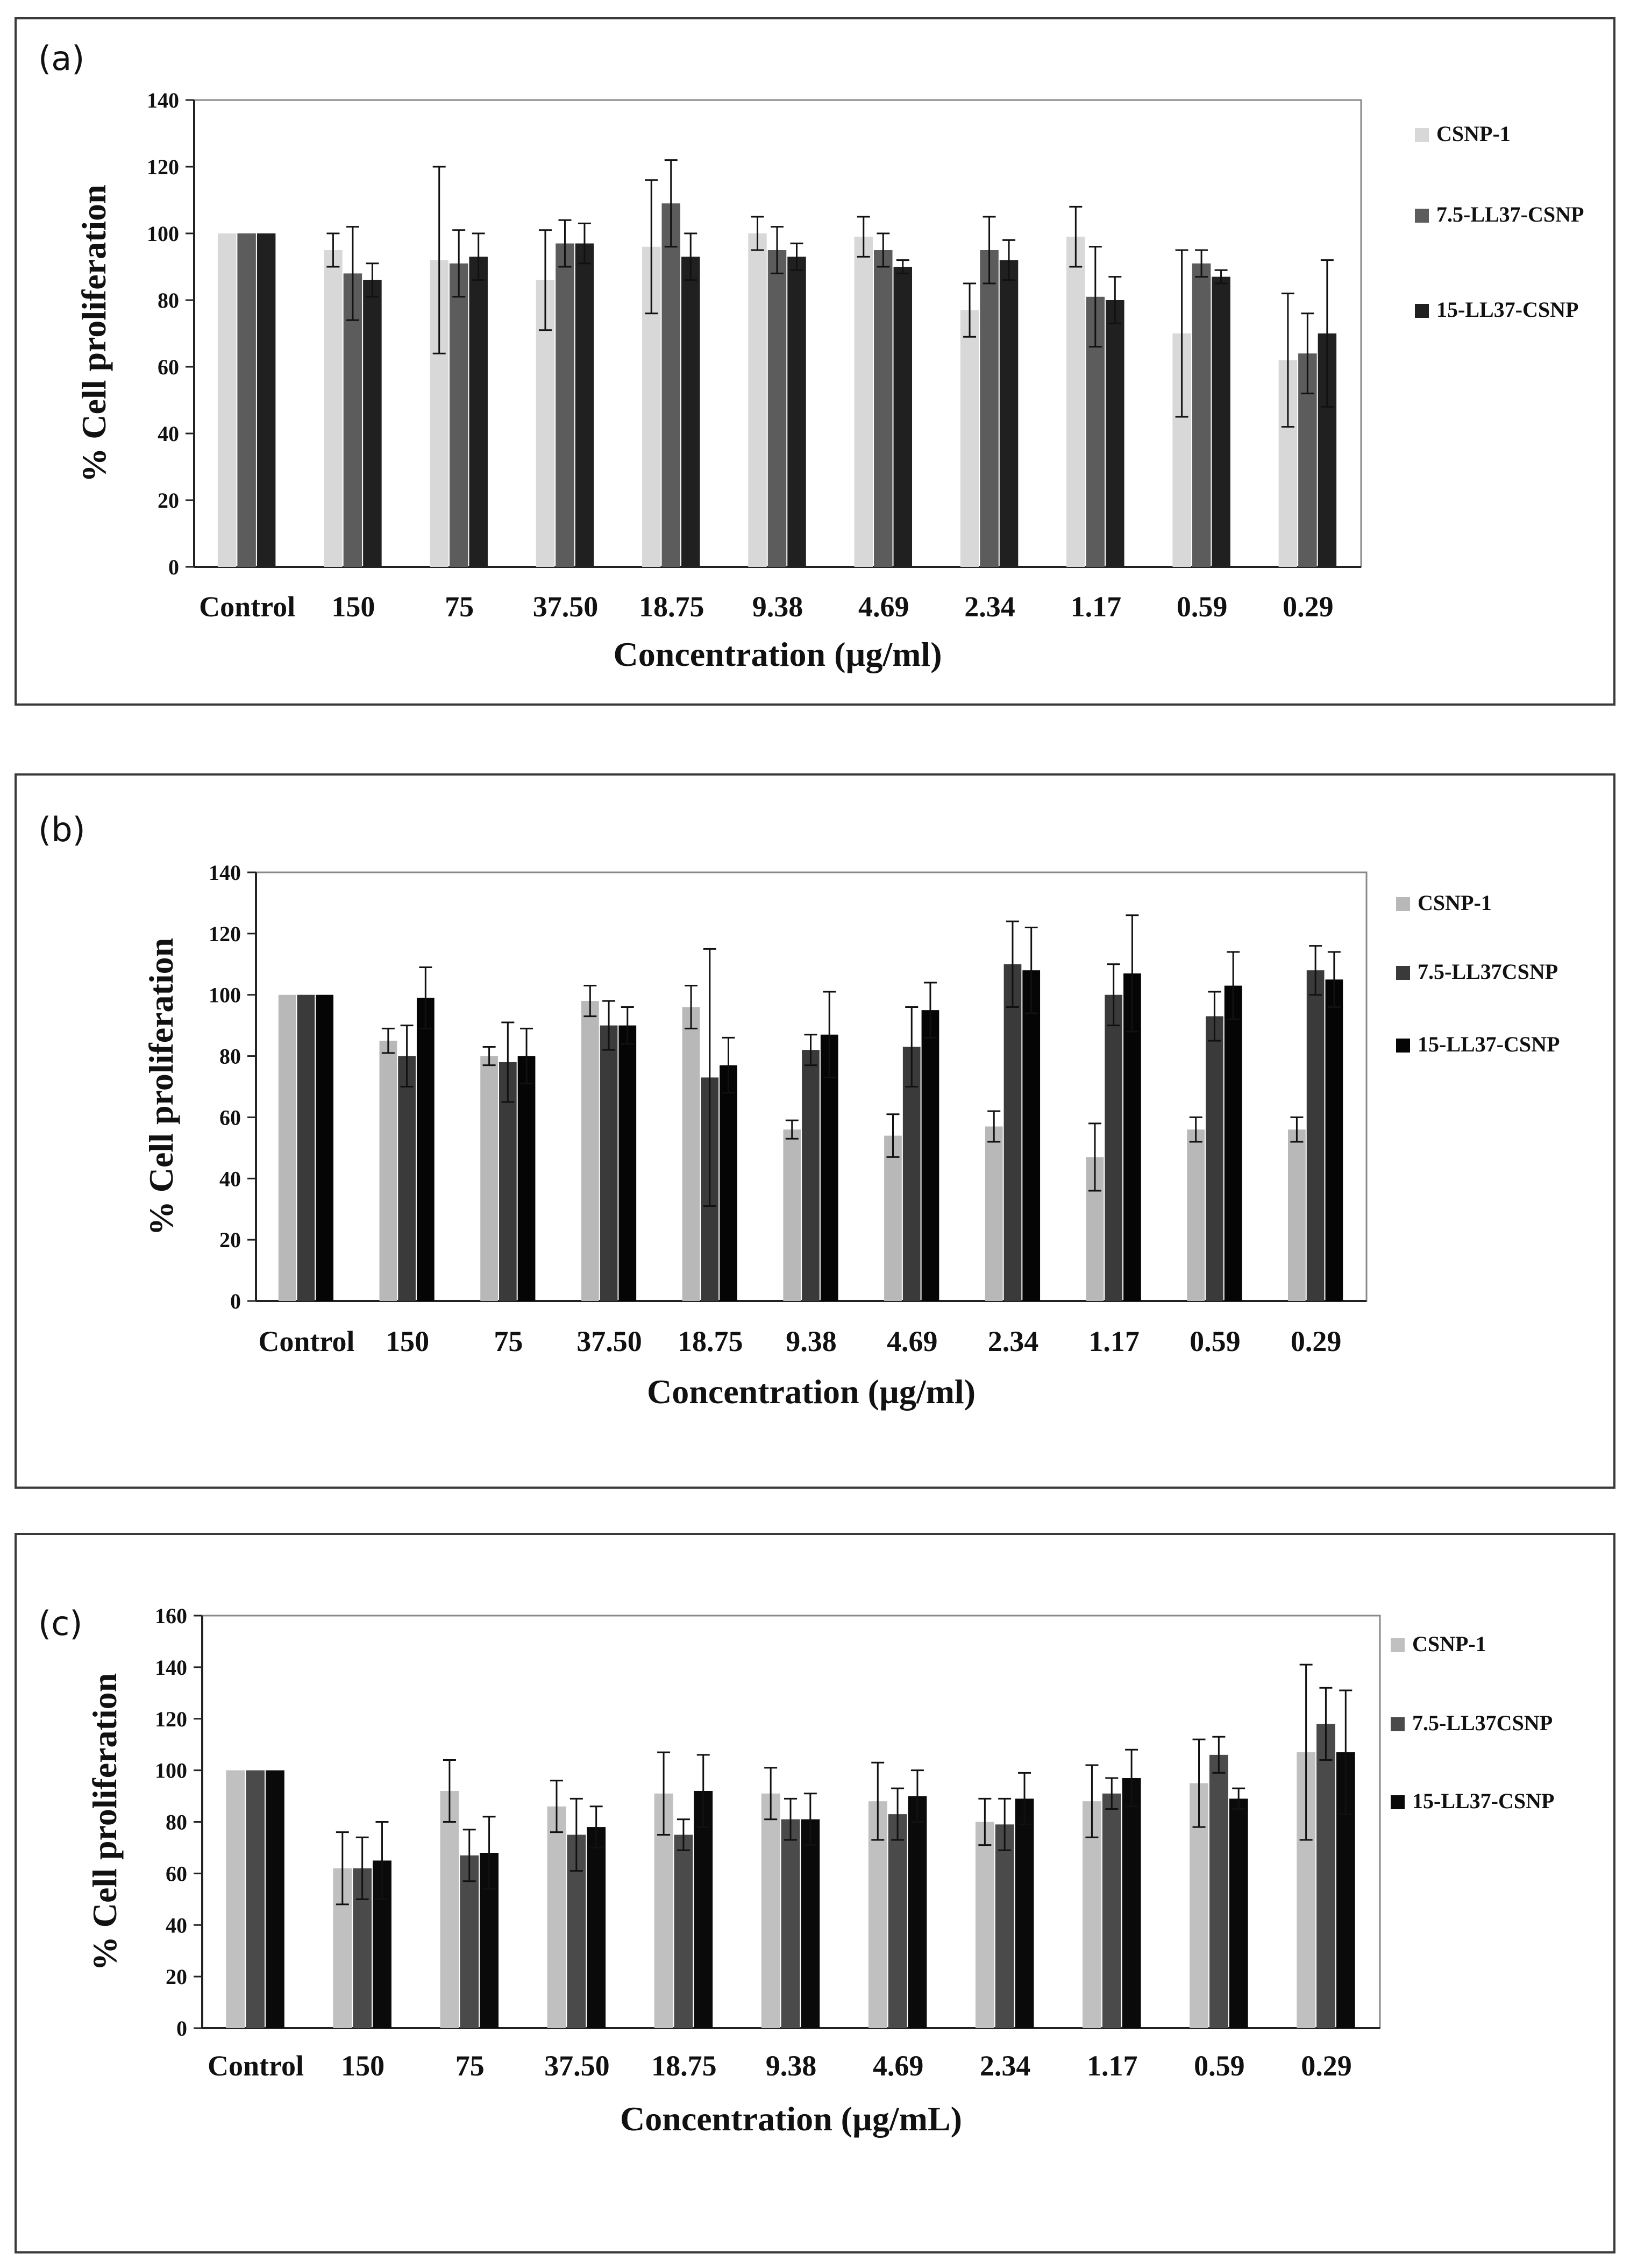  Describe the element at coordinates (1507, 310) in the screenshot. I see `legend-label: 15-LL37-CSNP` at that location.